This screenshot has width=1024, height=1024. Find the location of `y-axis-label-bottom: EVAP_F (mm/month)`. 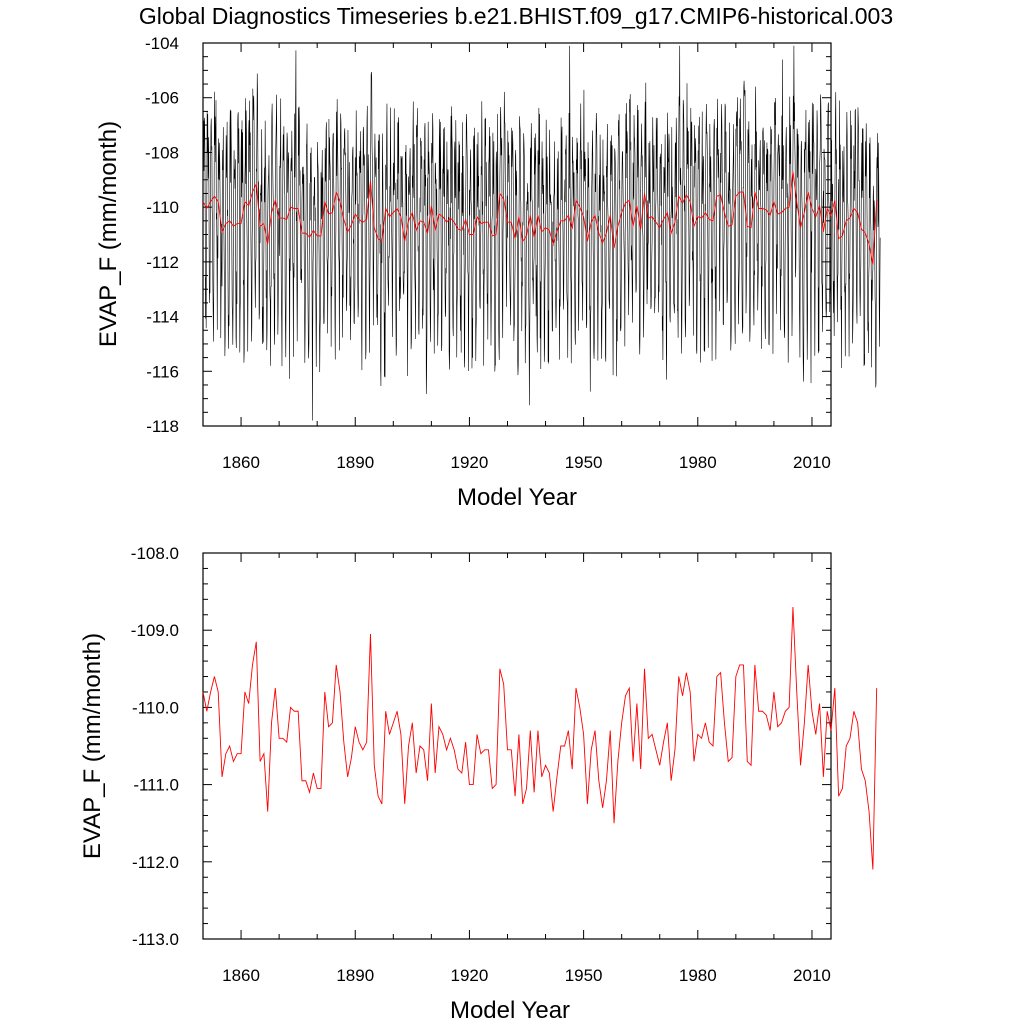

y-axis-label-bottom: EVAP_F (mm/month) is located at coordinates (92, 746).